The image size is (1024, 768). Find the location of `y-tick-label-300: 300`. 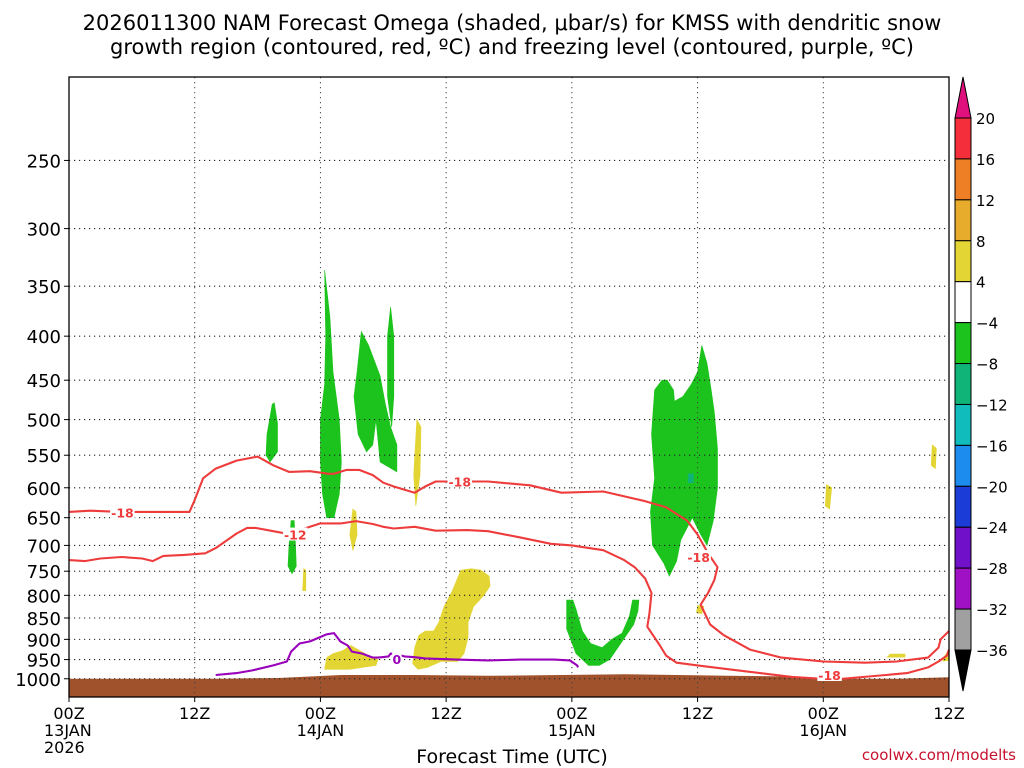

y-tick-label-300: 300 is located at coordinates (44, 230).